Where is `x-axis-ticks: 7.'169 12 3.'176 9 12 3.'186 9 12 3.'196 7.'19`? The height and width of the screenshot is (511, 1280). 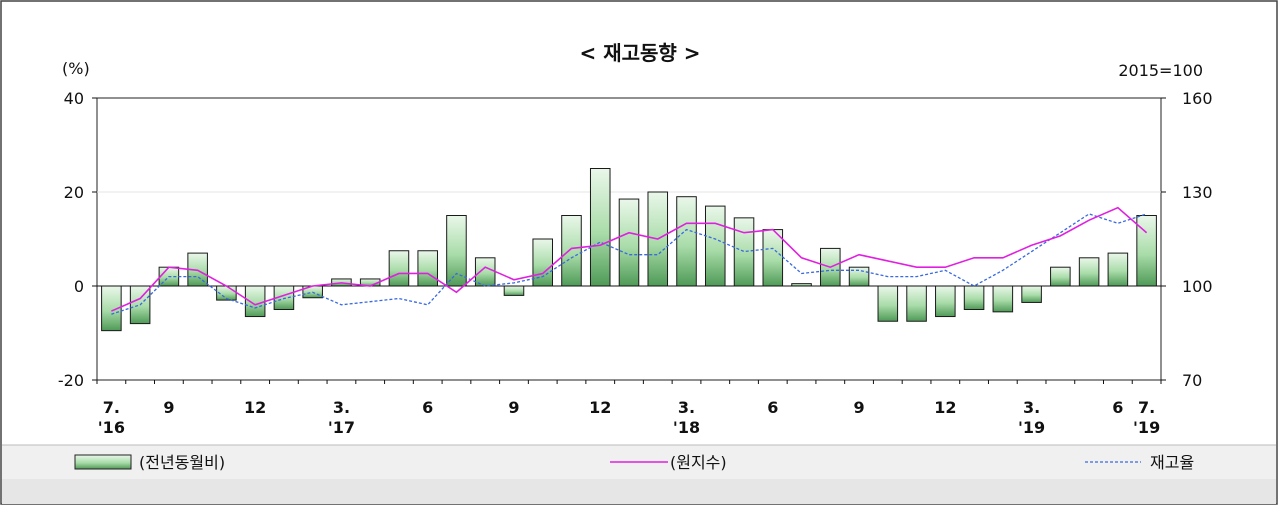 x-axis-ticks: 7.'169 12 3.'176 9 12 3.'186 9 12 3.'196 7.'19 is located at coordinates (629, 408).